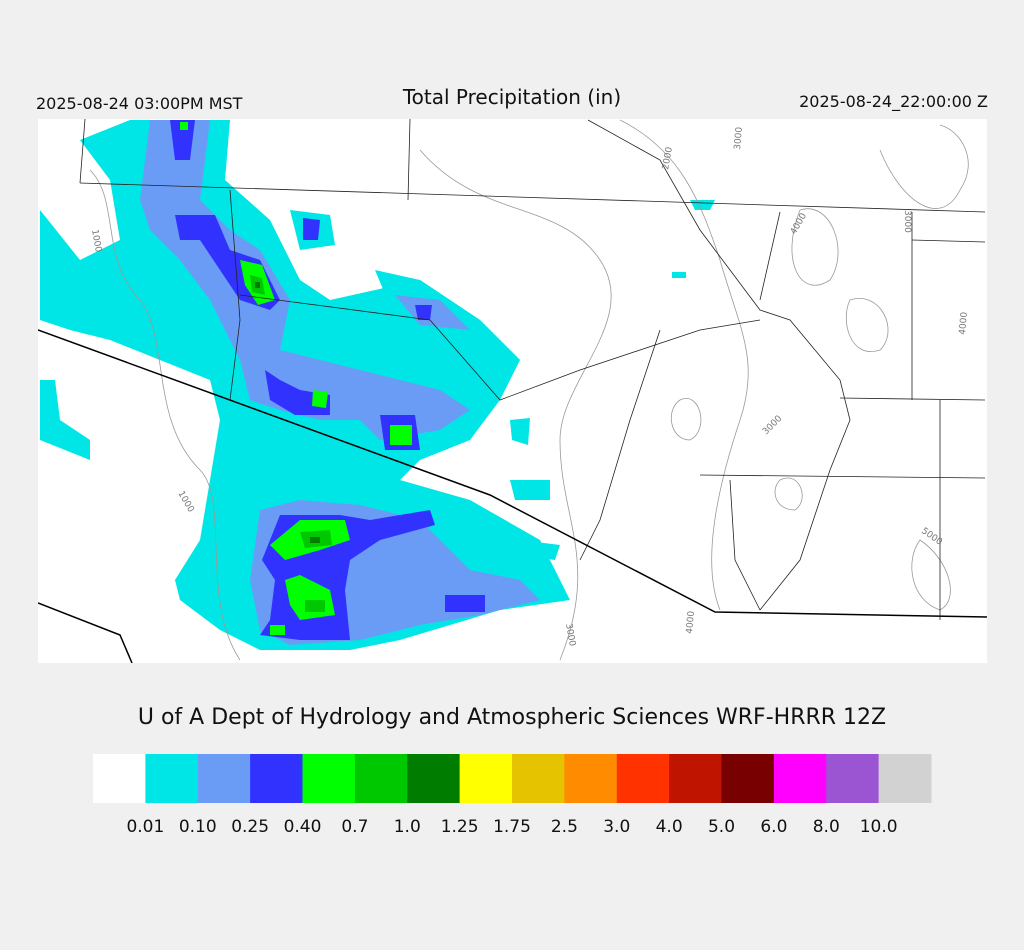 The width and height of the screenshot is (1024, 950). What do you see at coordinates (460, 827) in the screenshot?
I see `colorbar-label: 1.25` at bounding box center [460, 827].